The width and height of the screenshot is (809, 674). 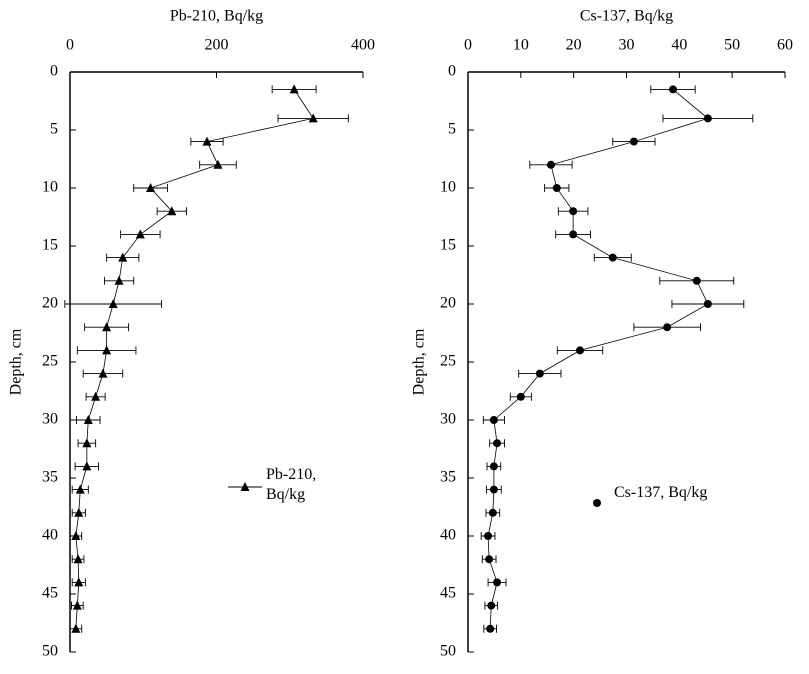 What do you see at coordinates (679, 45) in the screenshot?
I see `x-tick-label: 40` at bounding box center [679, 45].